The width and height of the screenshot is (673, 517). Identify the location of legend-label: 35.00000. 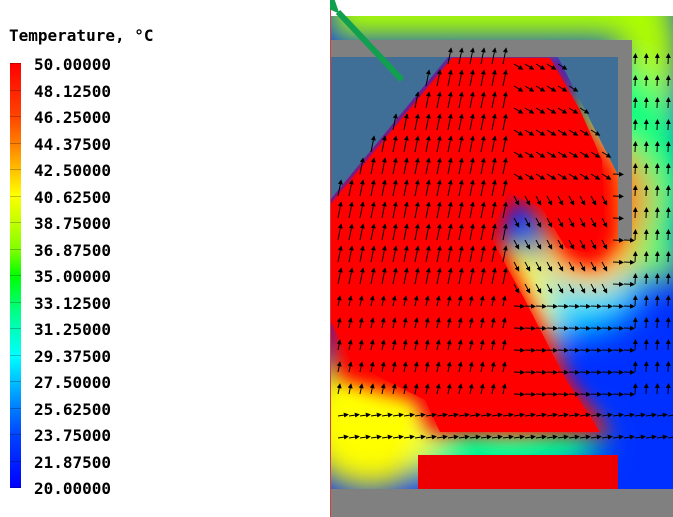
(73, 276).